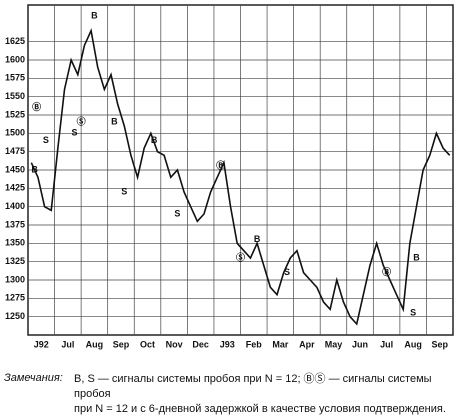 This screenshot has height=417, width=461. I want to click on y-tick-label: 1400, so click(15, 206).